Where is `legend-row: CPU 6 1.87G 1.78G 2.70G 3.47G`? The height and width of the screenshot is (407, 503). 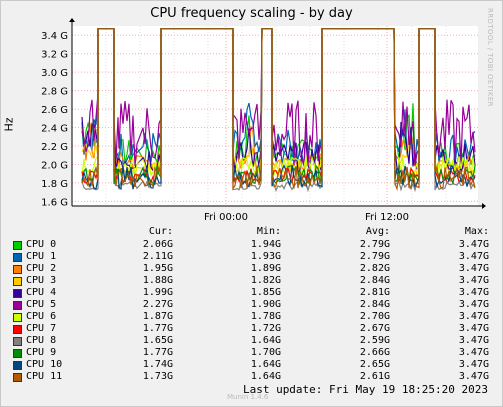 legend-row: CPU 6 1.87G 1.78G 2.70G 3.47G is located at coordinates (251, 317).